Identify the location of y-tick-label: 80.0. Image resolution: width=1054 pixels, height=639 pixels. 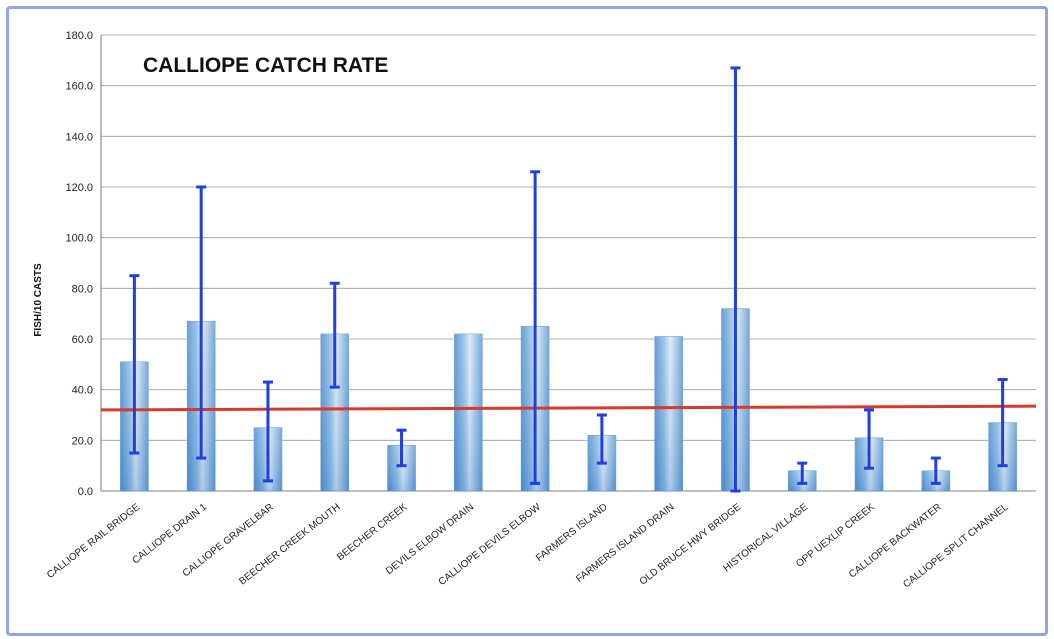
(82, 289).